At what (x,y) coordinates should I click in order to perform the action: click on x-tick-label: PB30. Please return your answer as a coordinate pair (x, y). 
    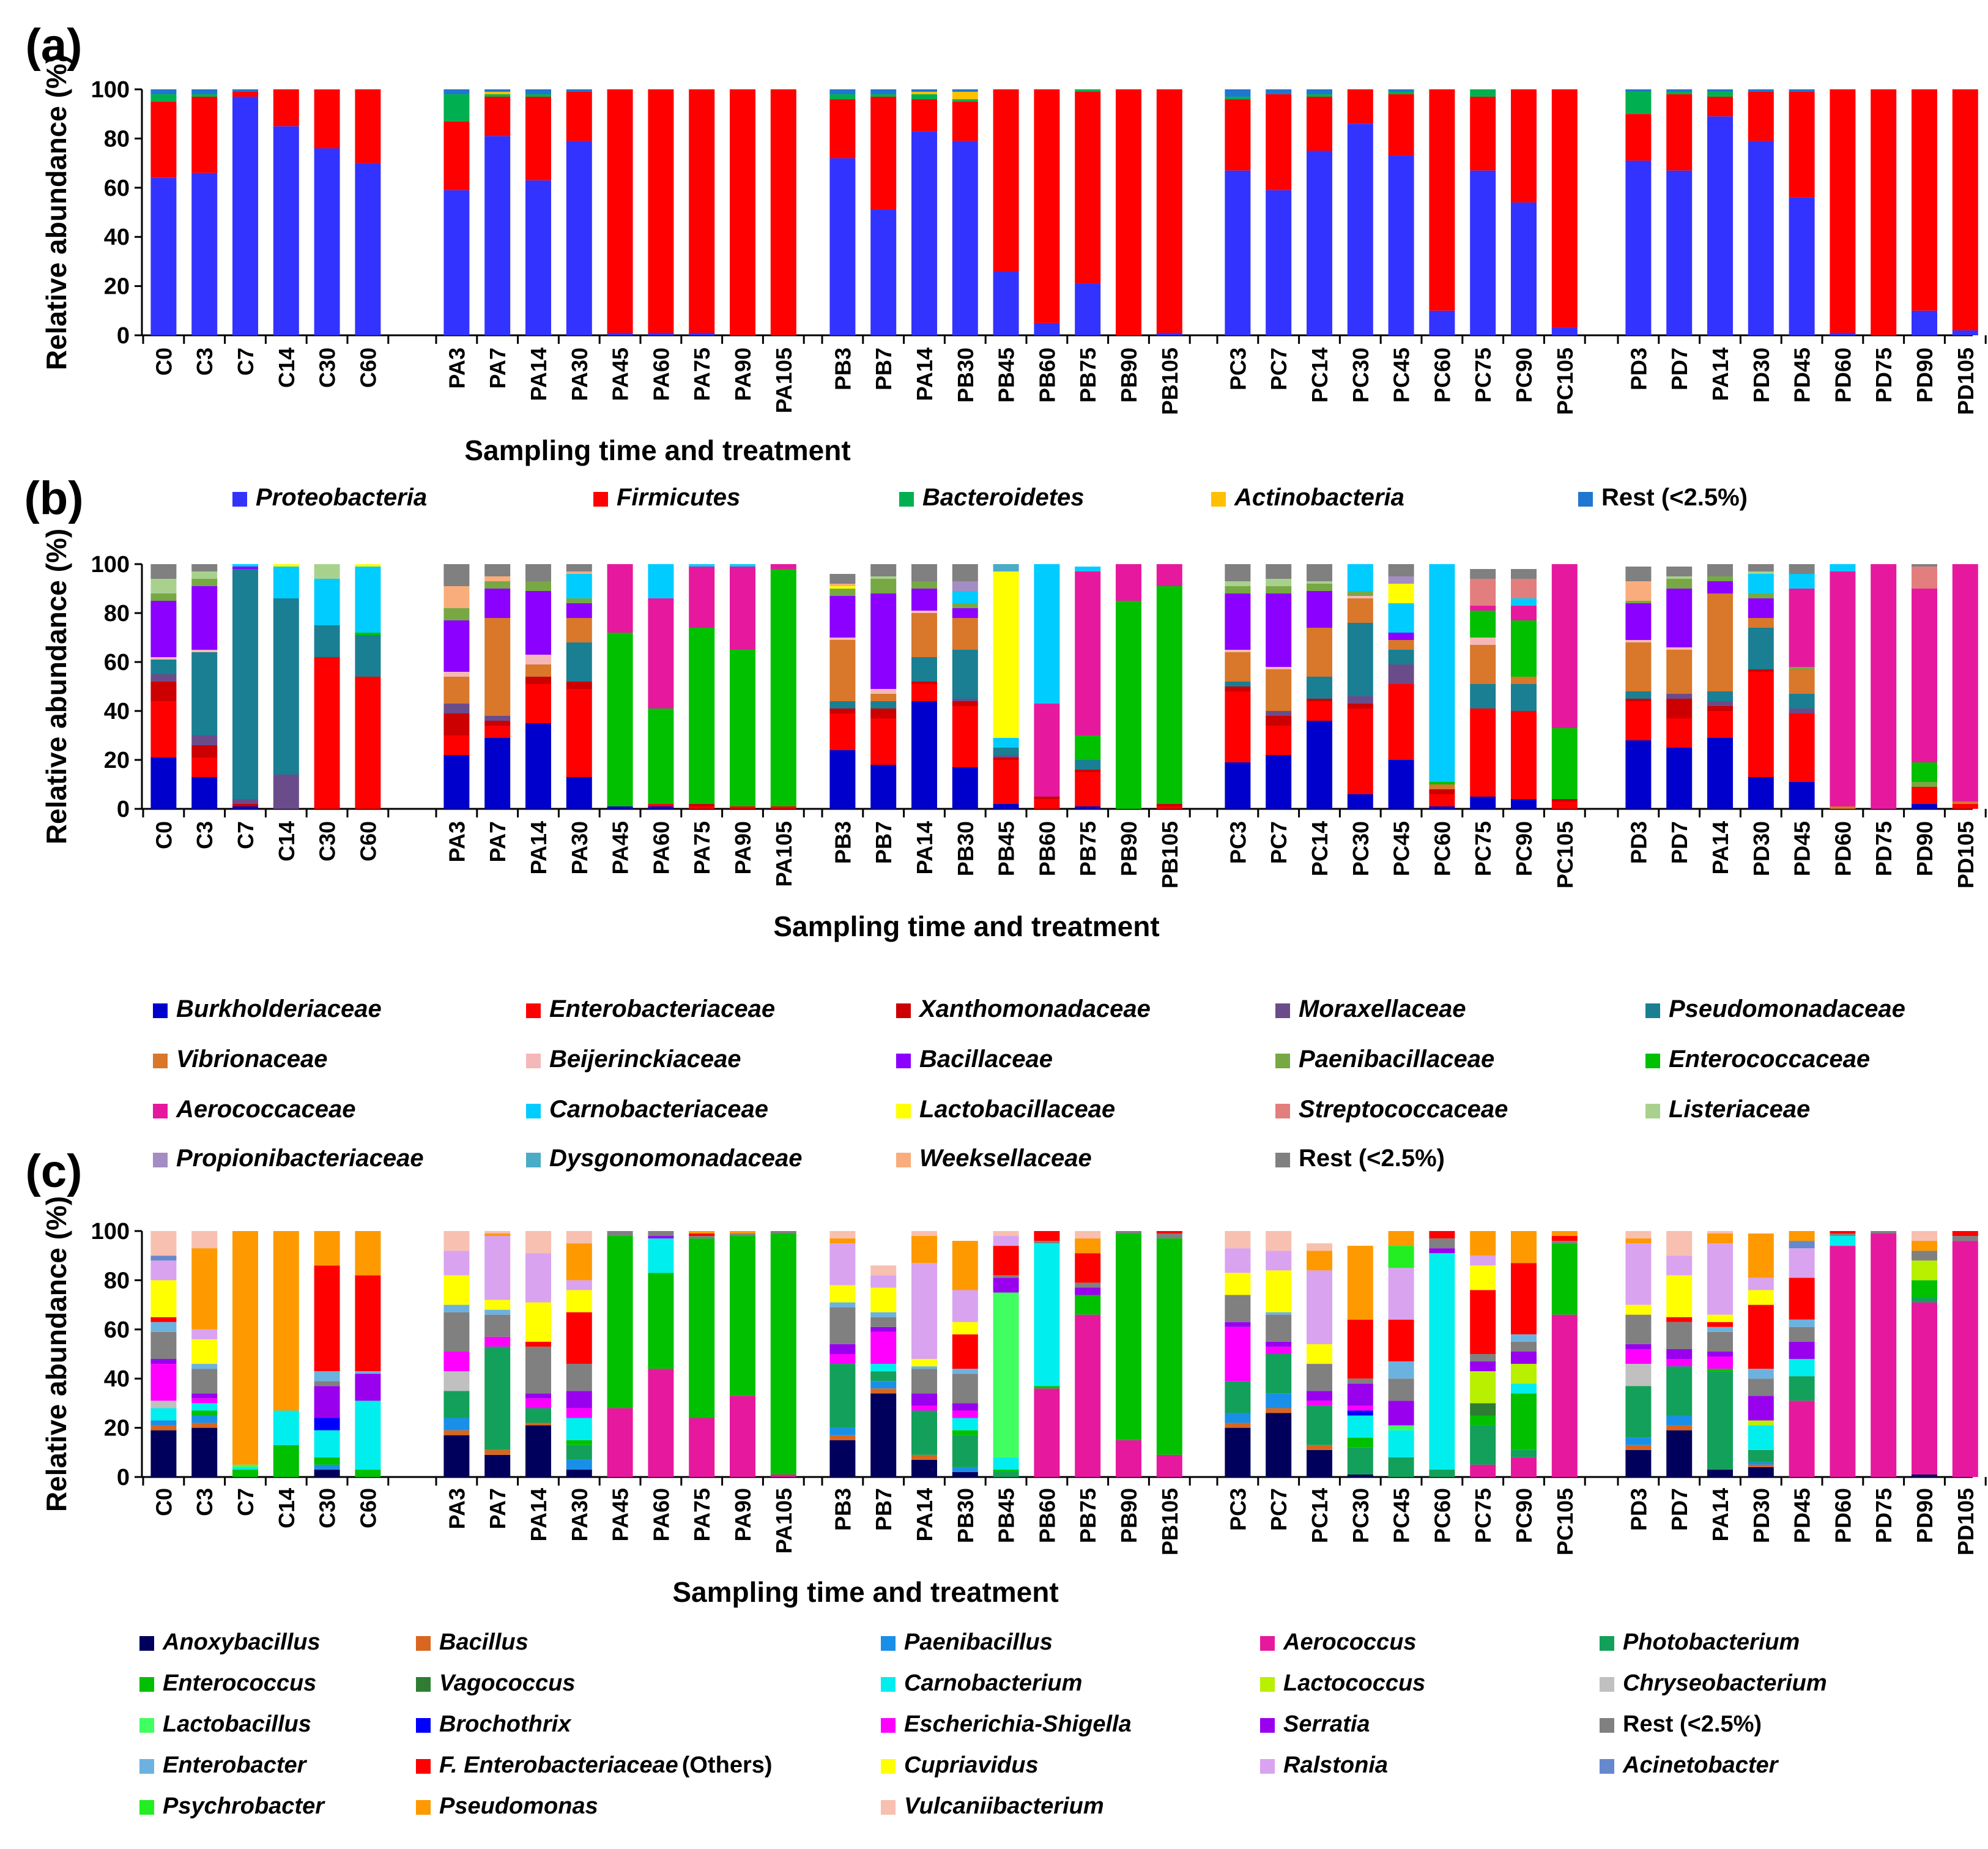
    Looking at the image, I should click on (965, 1515).